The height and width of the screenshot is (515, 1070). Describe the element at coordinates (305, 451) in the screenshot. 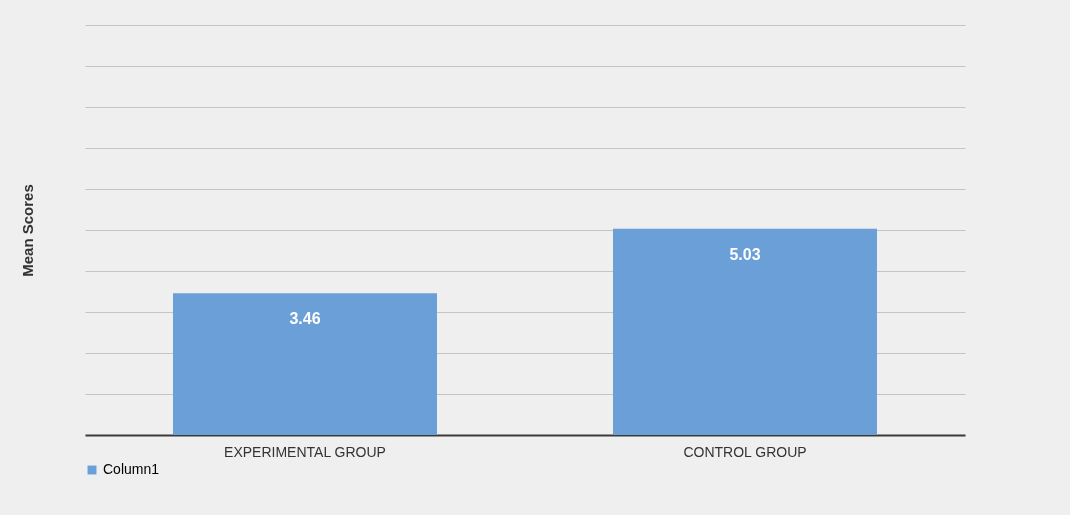

I see `x-tick-label: EXPERIMENTAL GROUP` at that location.